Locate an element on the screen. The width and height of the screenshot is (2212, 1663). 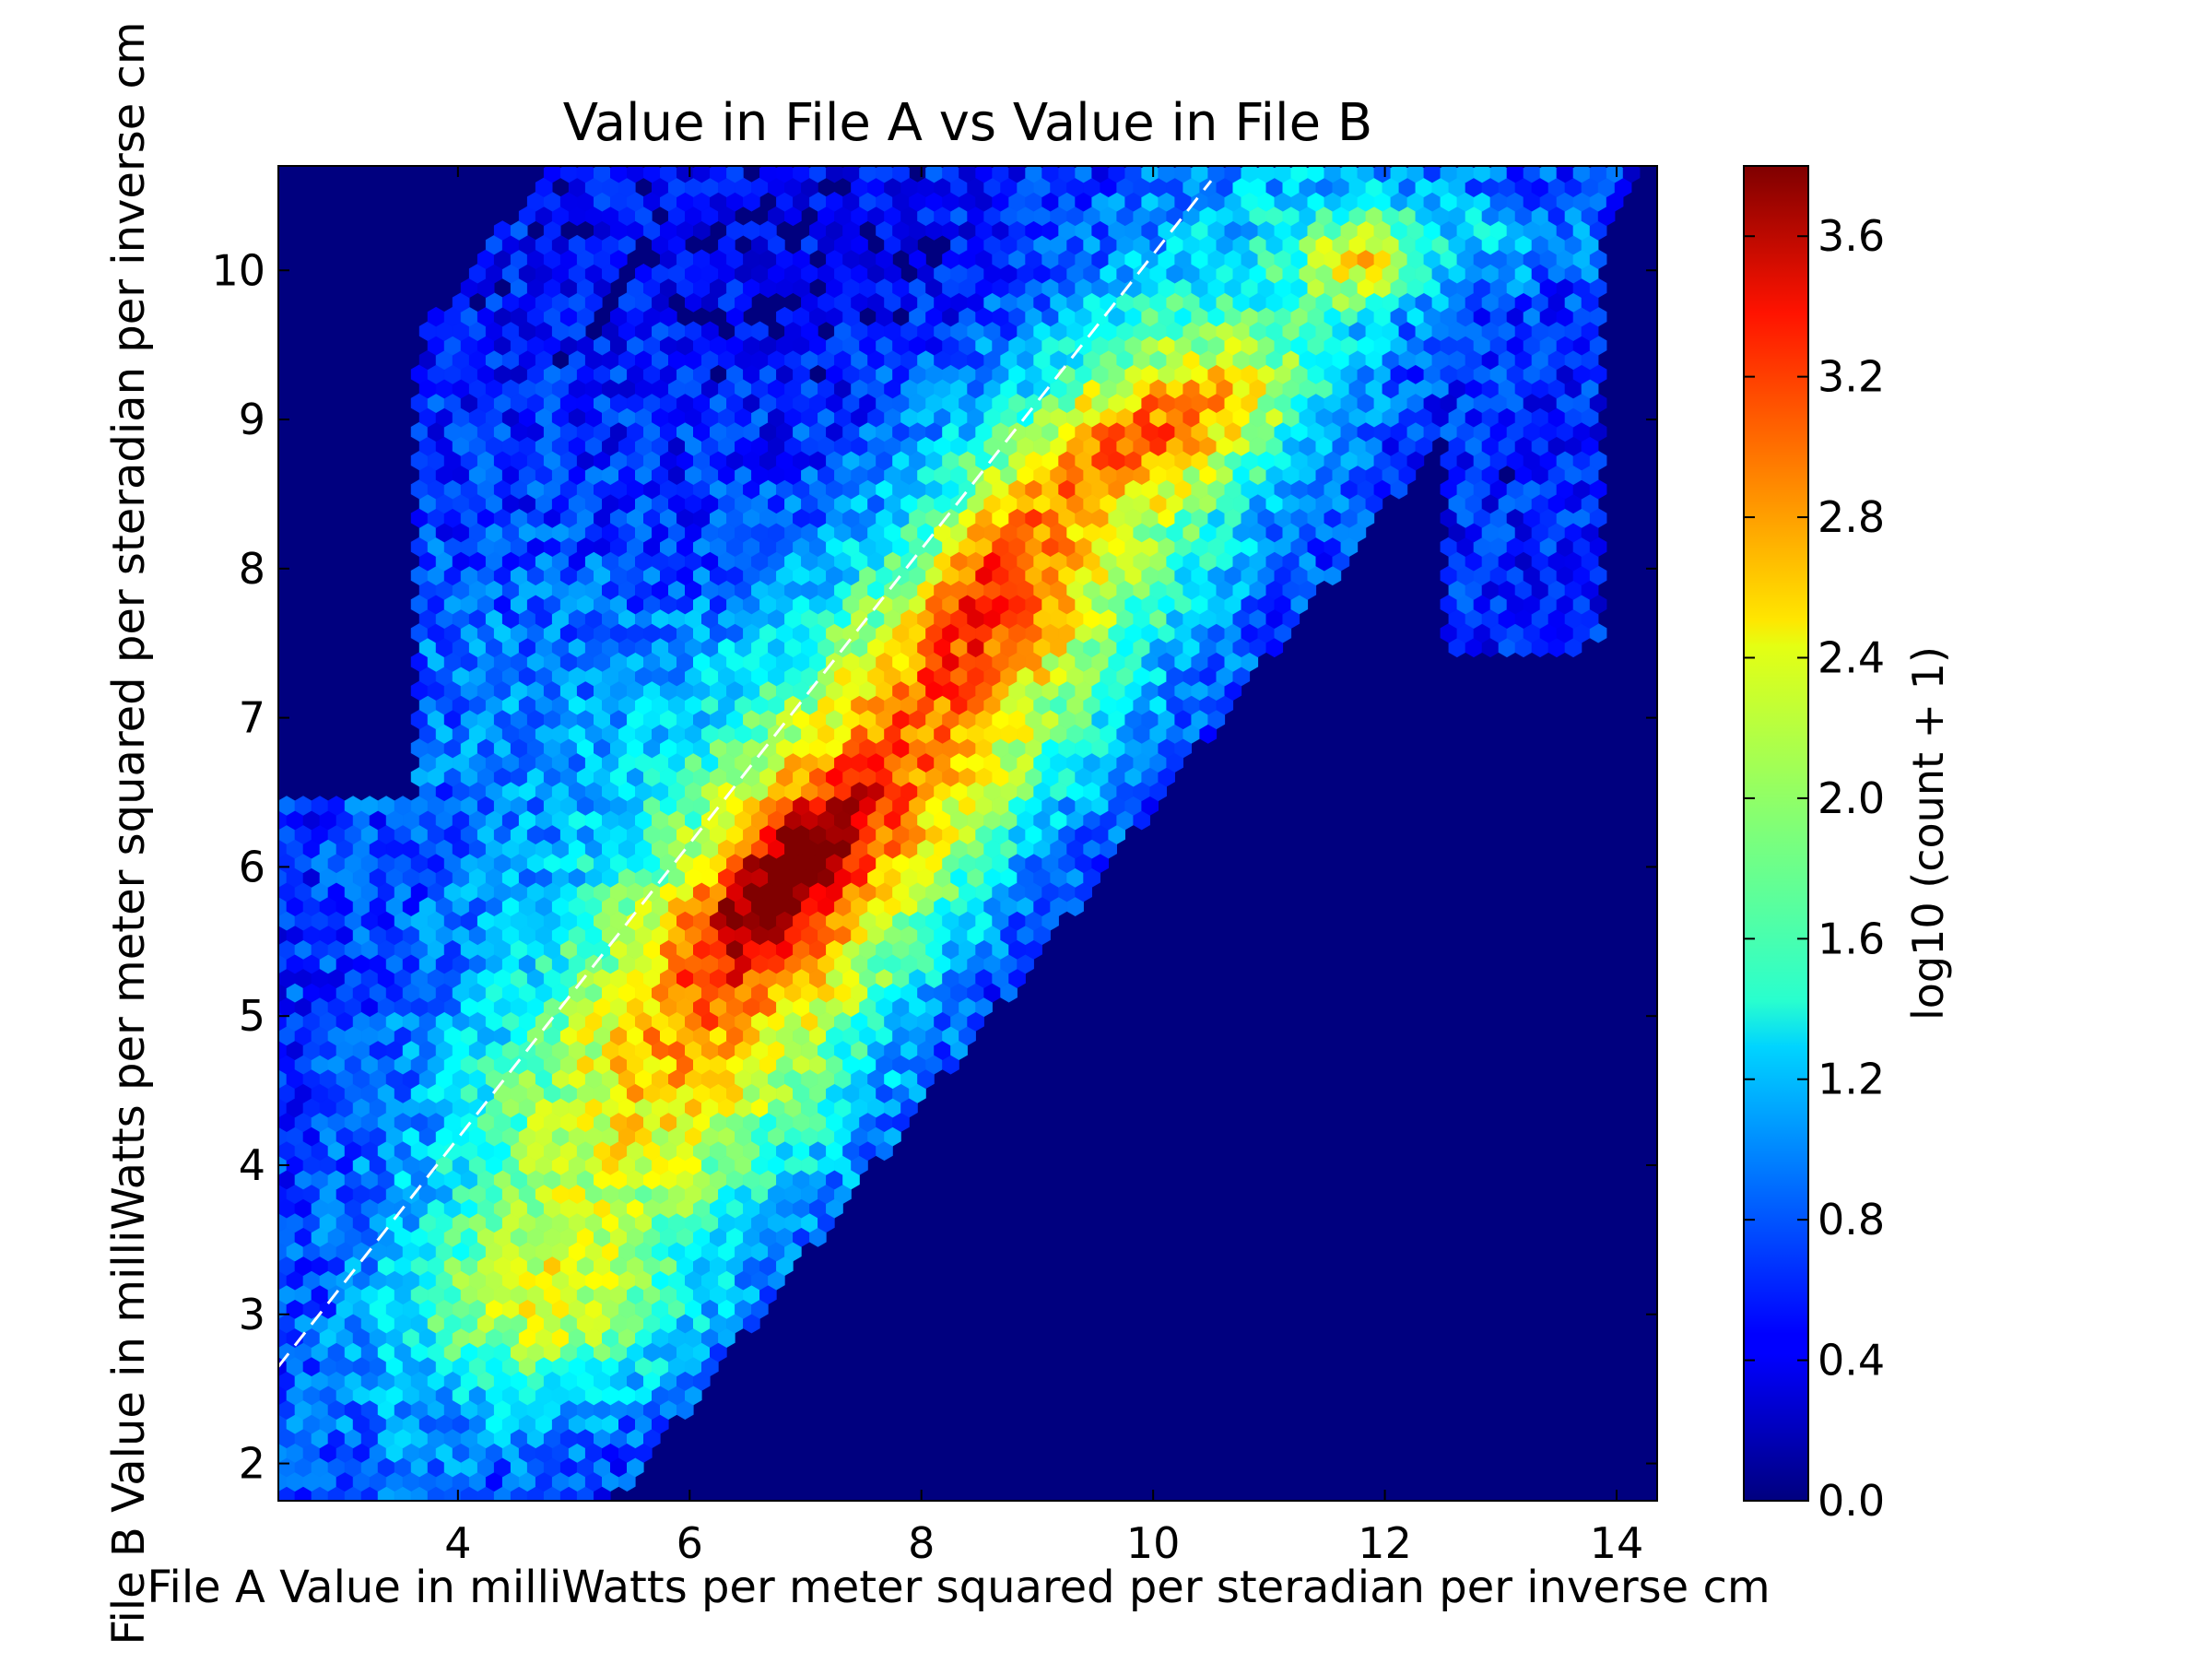
chart-title: Value in File A vs Value in File B is located at coordinates (968, 123).